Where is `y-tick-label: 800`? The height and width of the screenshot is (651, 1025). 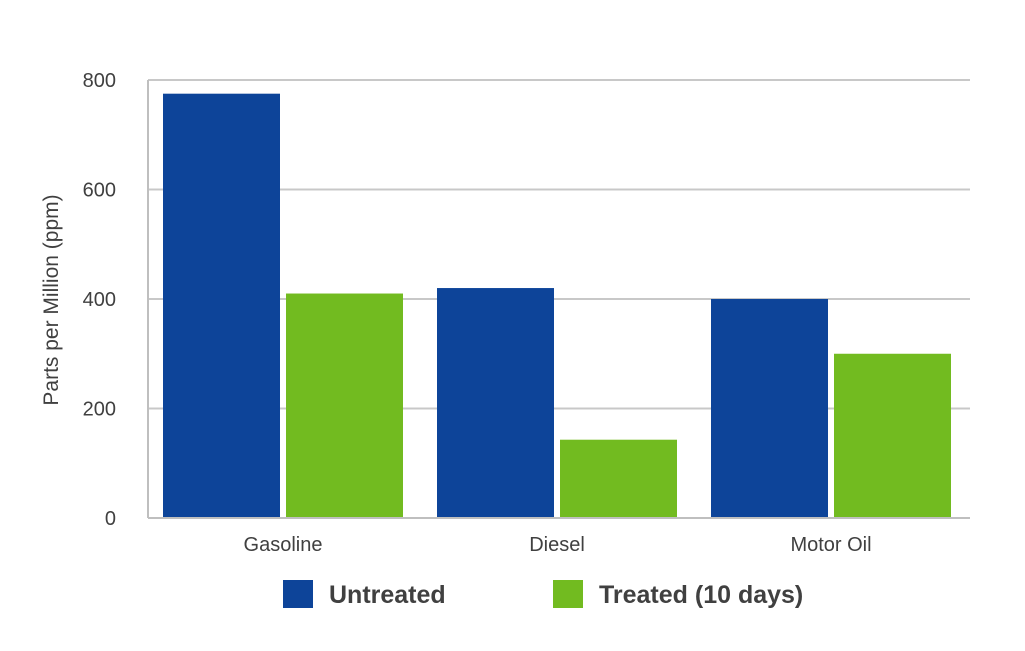
y-tick-label: 800 is located at coordinates (99, 81).